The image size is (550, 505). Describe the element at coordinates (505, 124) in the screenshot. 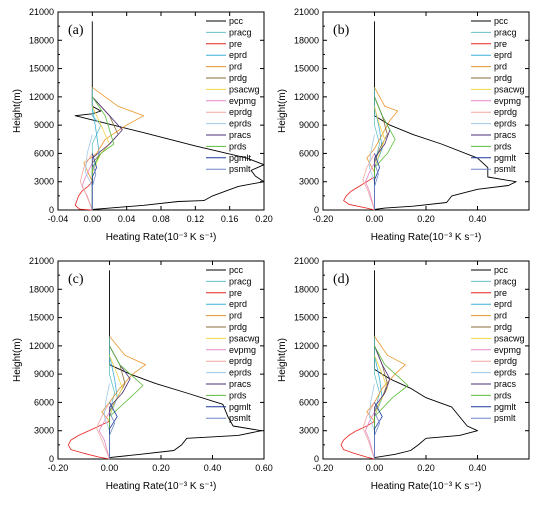

I see `legend-label-eprds: eprds` at that location.